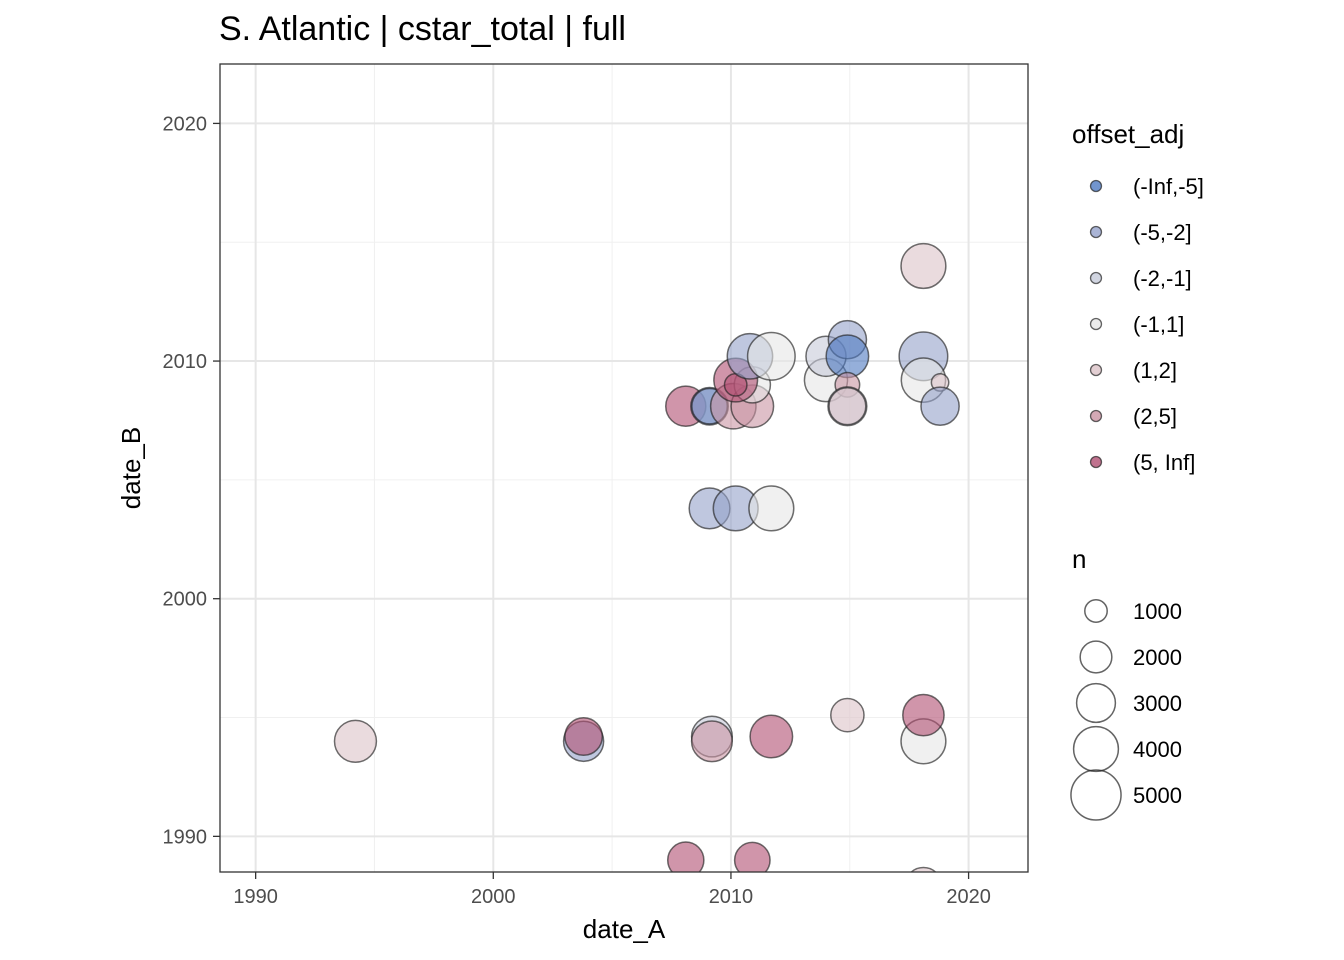 The height and width of the screenshot is (960, 1344). Describe the element at coordinates (1164, 462) in the screenshot. I see `legend-color-label: (5, Inf]` at that location.